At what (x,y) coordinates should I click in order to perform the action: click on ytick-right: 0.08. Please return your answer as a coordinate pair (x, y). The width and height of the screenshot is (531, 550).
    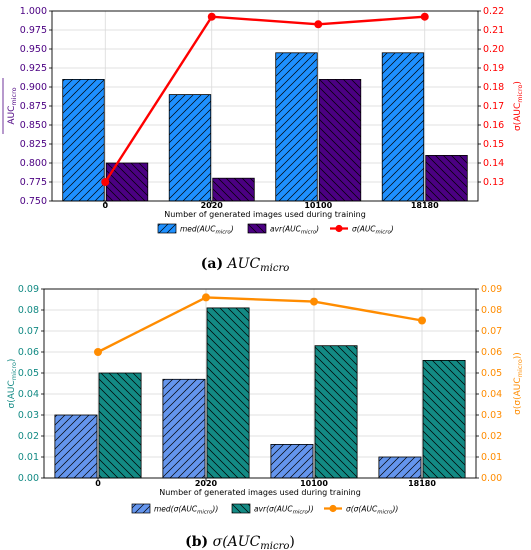
    Looking at the image, I should click on (491, 310).